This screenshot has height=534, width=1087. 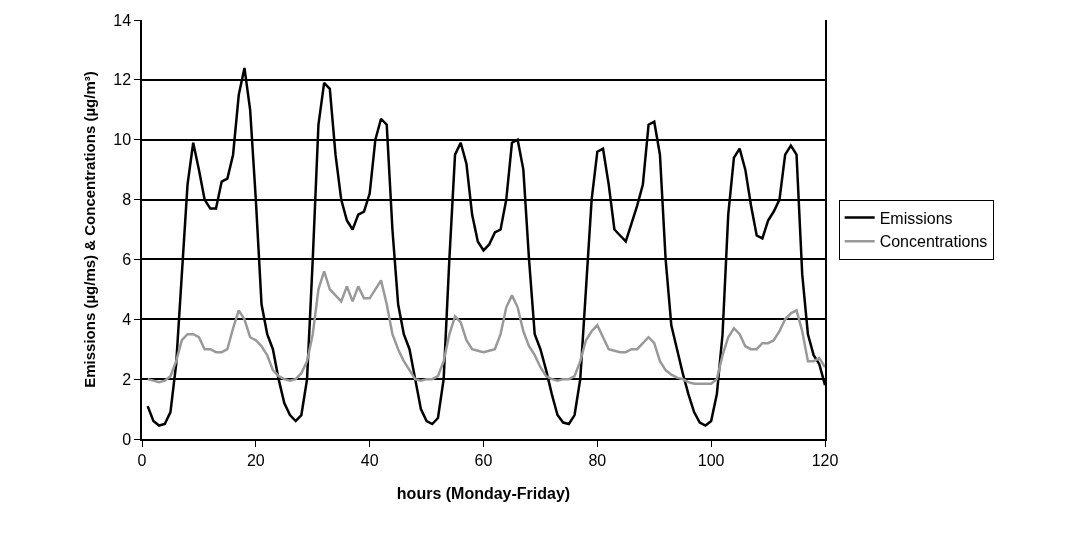 I want to click on y-tick-label: 6, so click(x=127, y=260).